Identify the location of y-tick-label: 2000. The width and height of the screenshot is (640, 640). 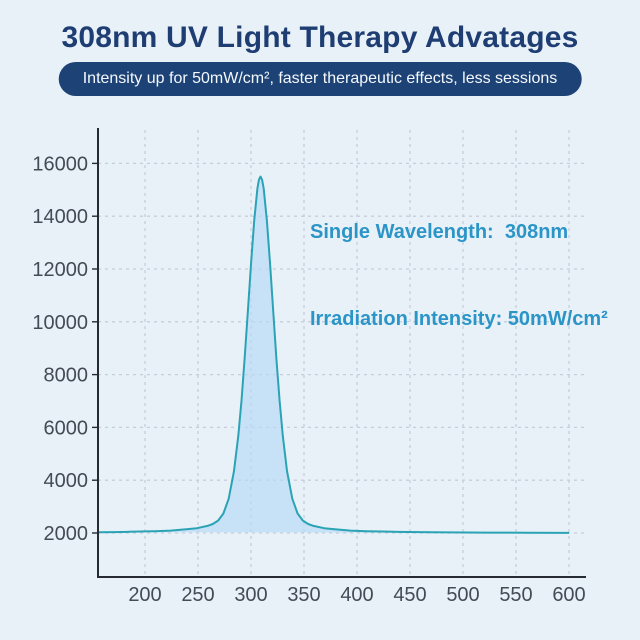
(66, 534).